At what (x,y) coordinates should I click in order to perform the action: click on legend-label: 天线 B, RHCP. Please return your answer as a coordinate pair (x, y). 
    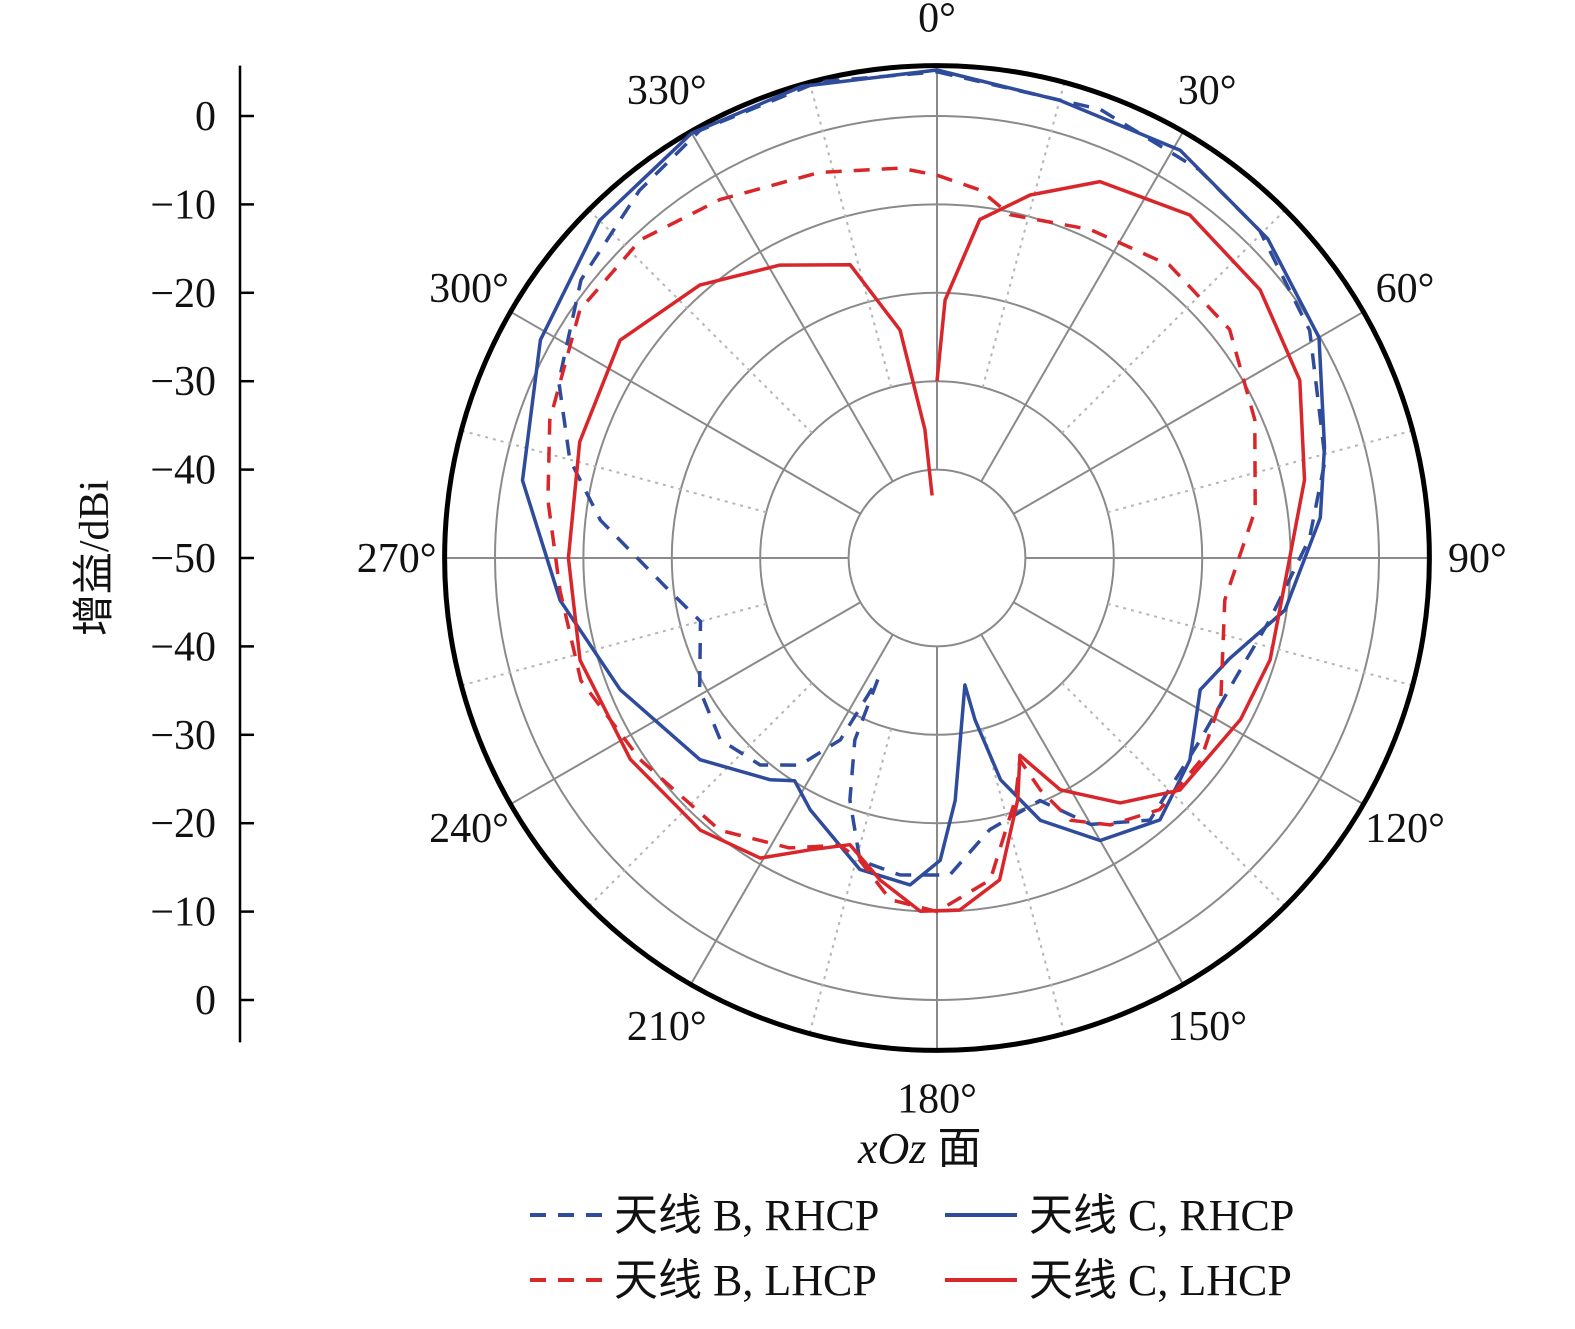
    Looking at the image, I should click on (746, 1215).